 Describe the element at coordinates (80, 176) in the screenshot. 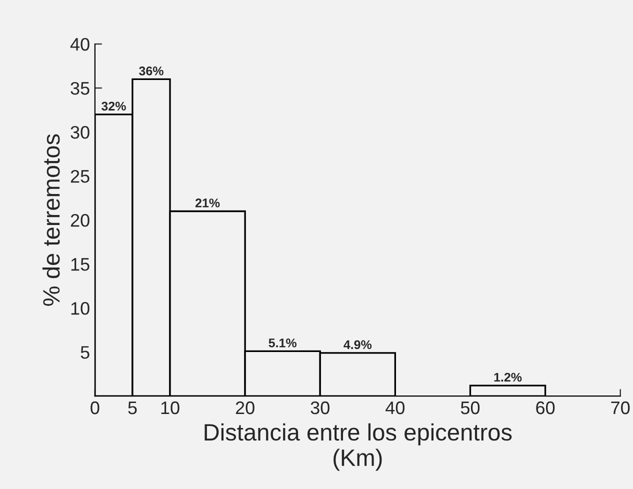

I see `y-tick-label: 25` at that location.